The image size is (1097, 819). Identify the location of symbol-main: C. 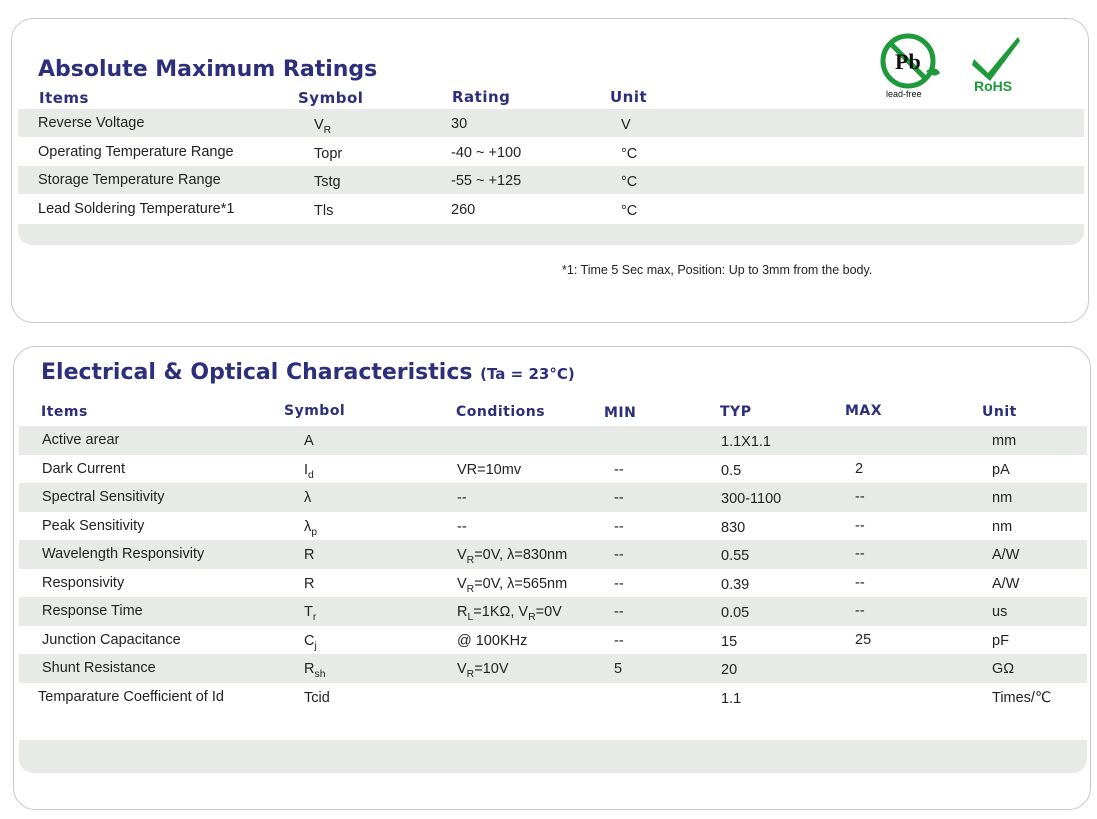
(309, 641).